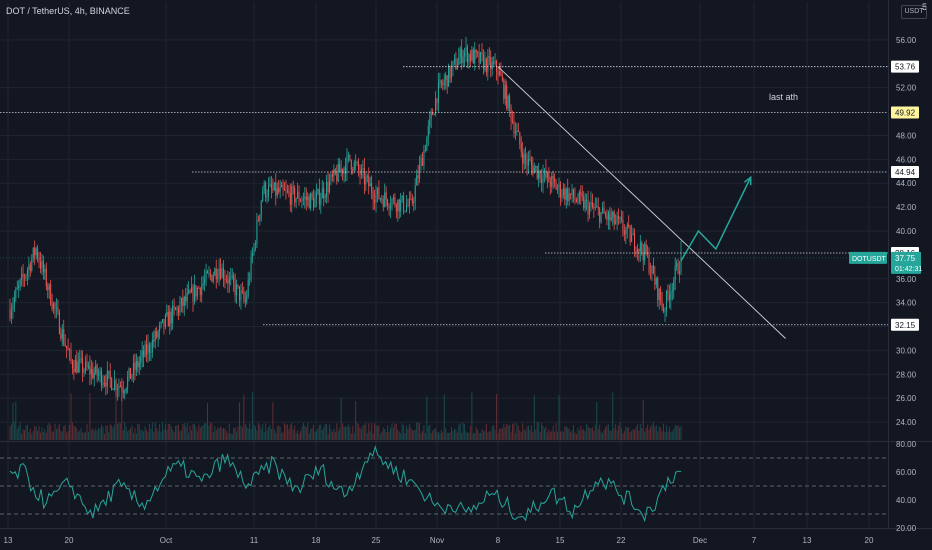 The image size is (932, 550). Describe the element at coordinates (906, 500) in the screenshot. I see `rsi-tick-label: 40.00` at that location.